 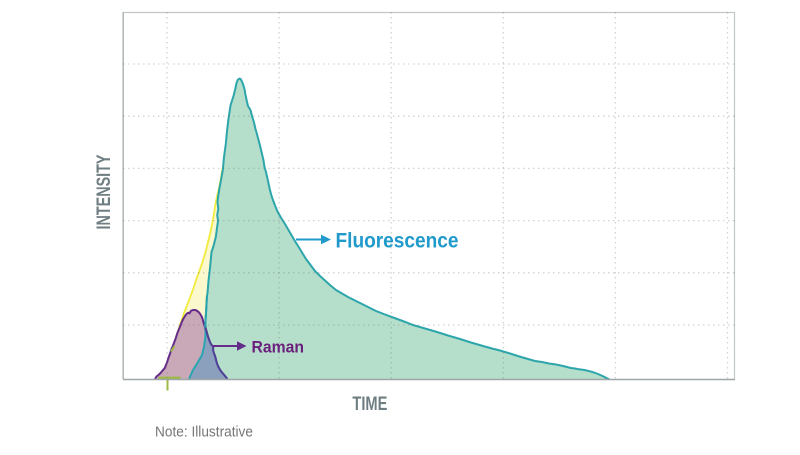 I want to click on svg-text: TIME, so click(x=369, y=404).